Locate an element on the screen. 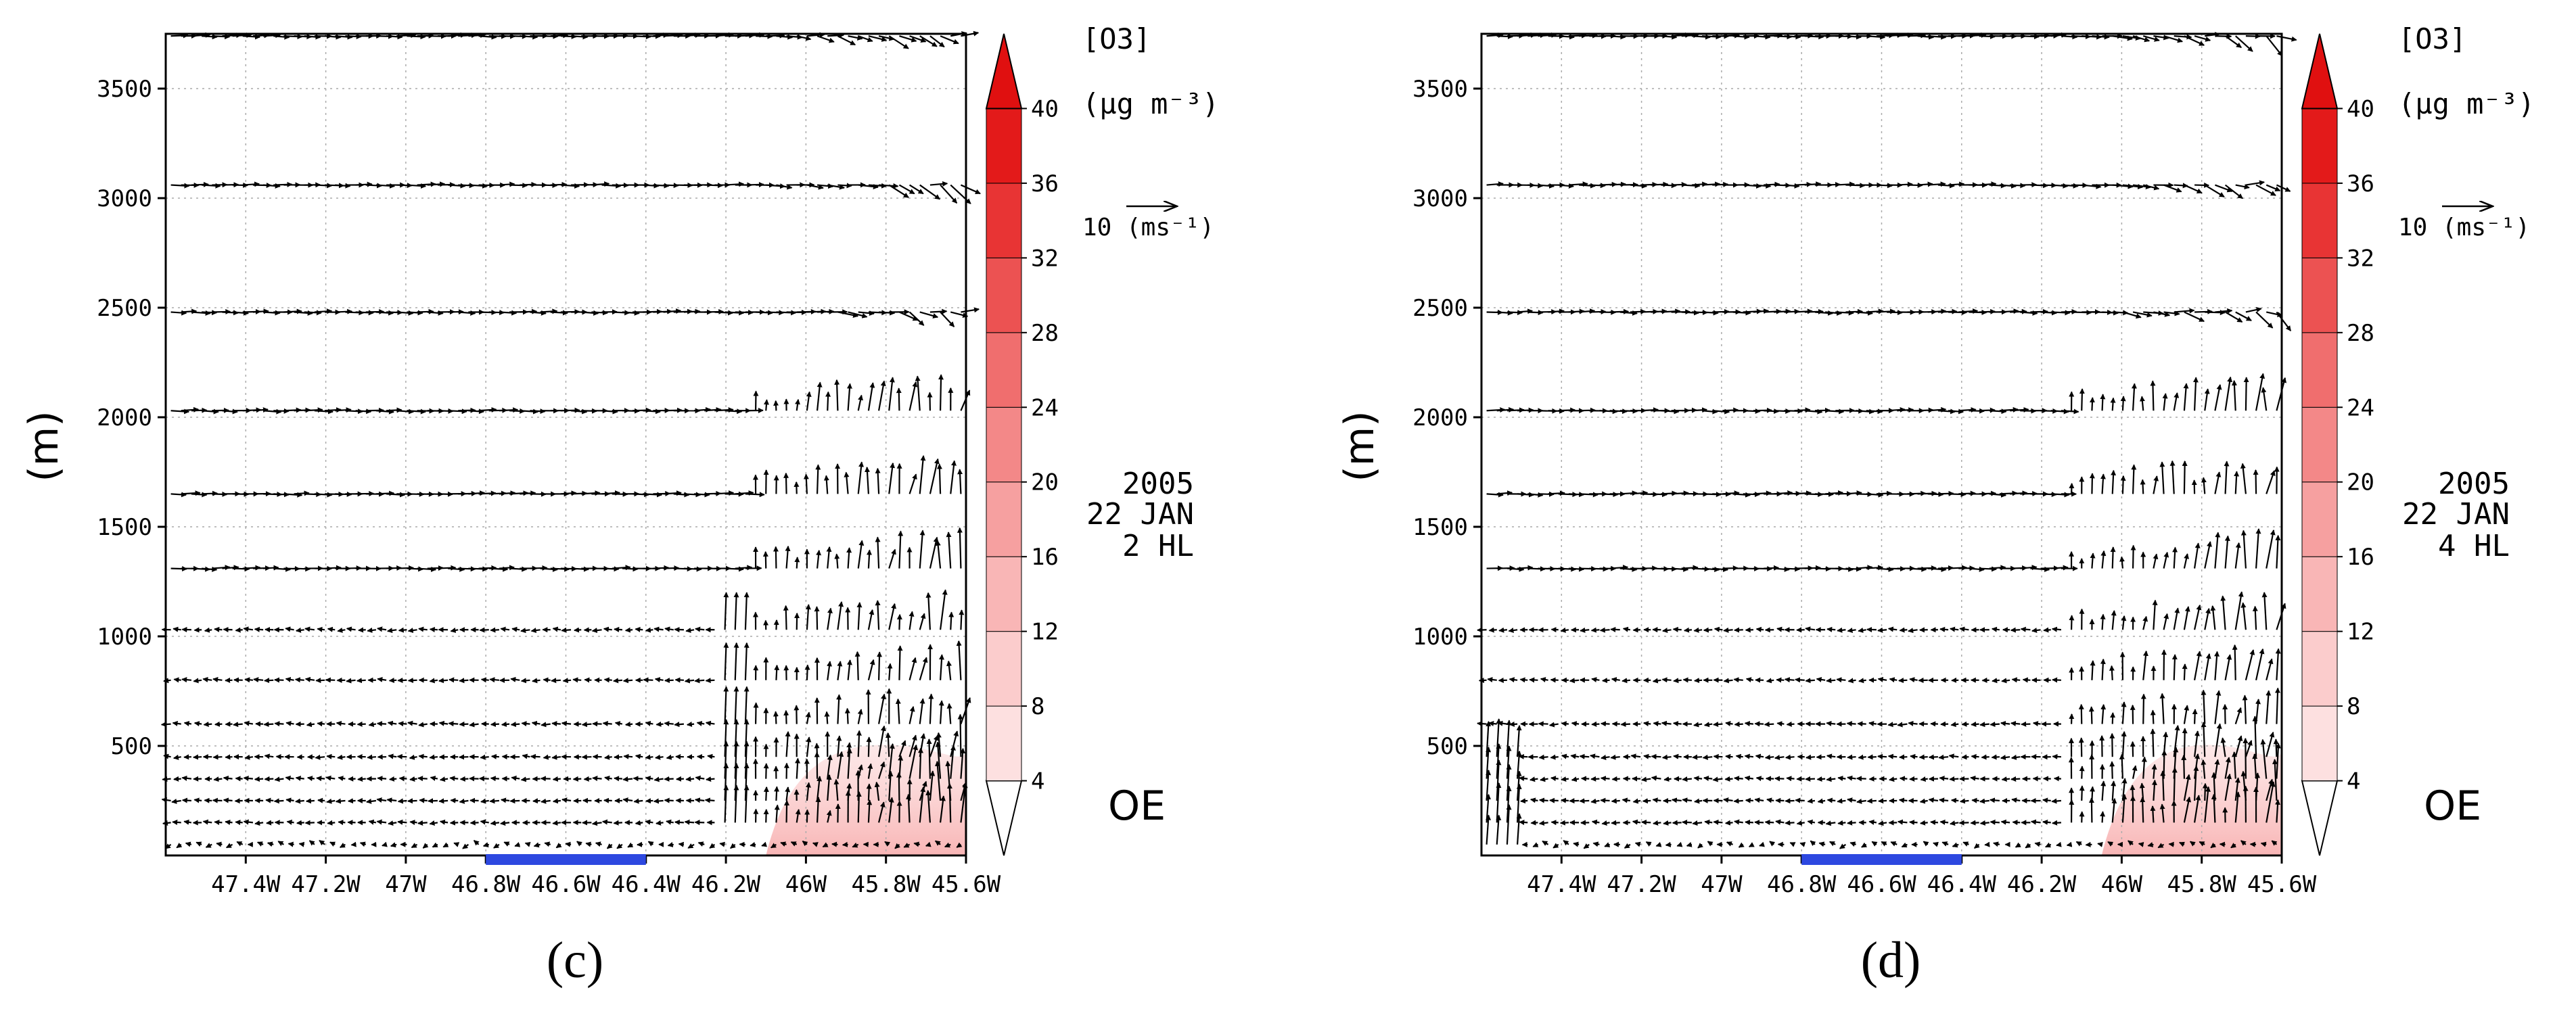 The height and width of the screenshot is (1011, 2576). panel-d-colorbar-title-2: (µg m⁻³) is located at coordinates (2466, 103).